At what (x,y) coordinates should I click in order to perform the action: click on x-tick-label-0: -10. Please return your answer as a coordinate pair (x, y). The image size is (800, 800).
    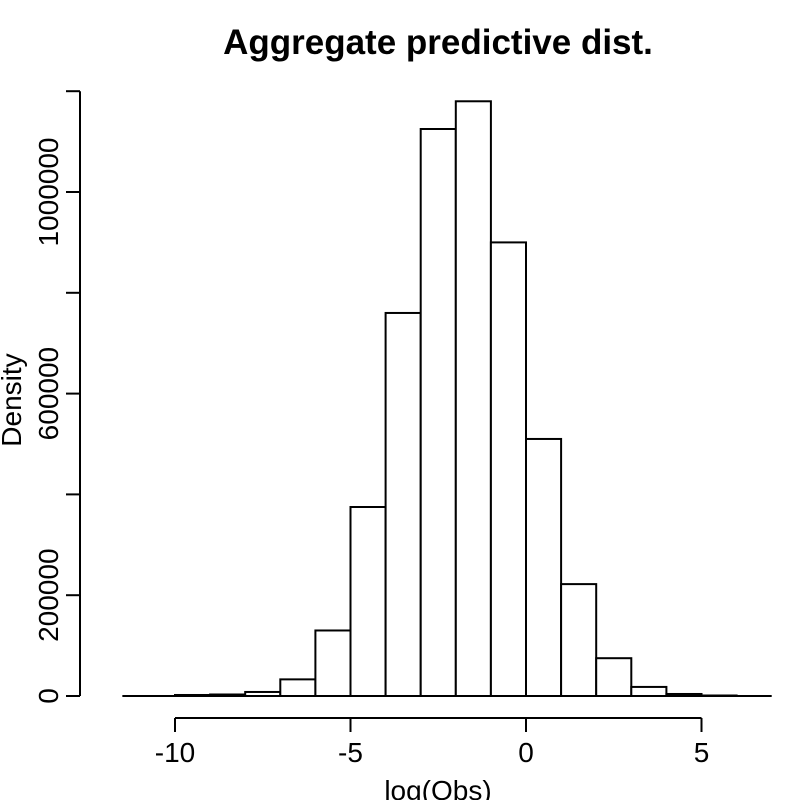
    Looking at the image, I should click on (175, 752).